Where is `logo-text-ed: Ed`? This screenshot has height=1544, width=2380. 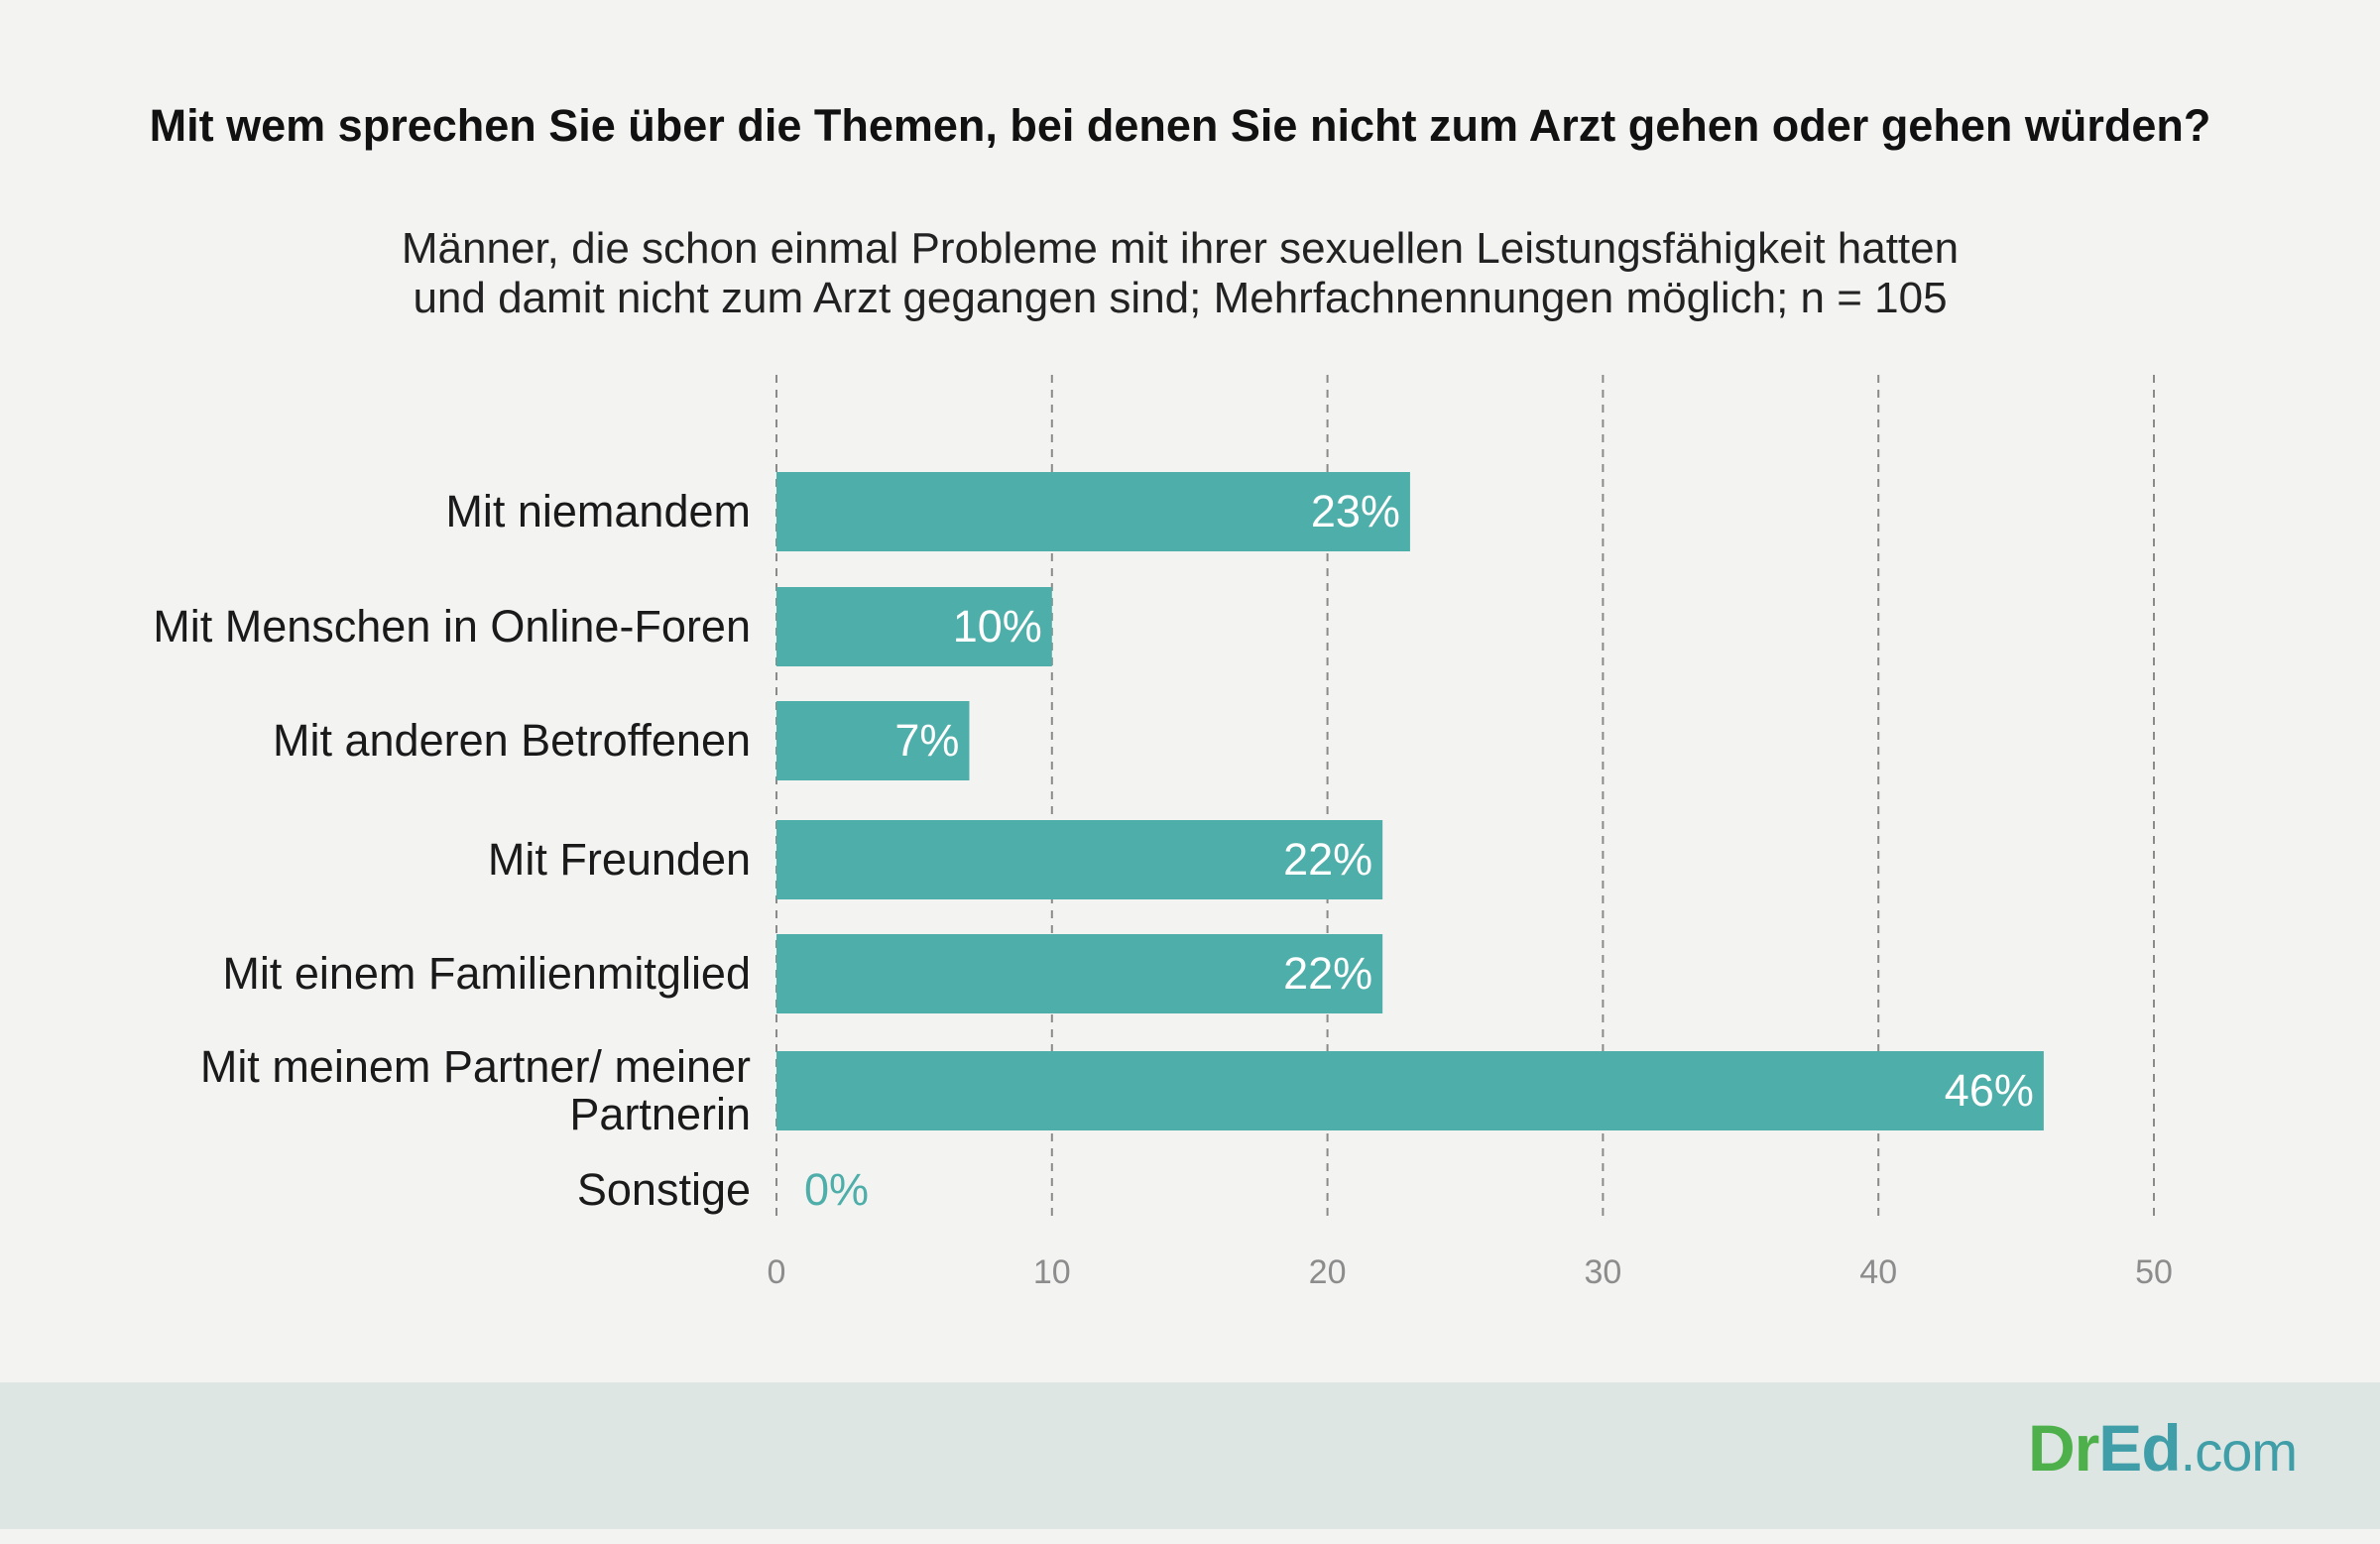 logo-text-ed: Ed is located at coordinates (2139, 1448).